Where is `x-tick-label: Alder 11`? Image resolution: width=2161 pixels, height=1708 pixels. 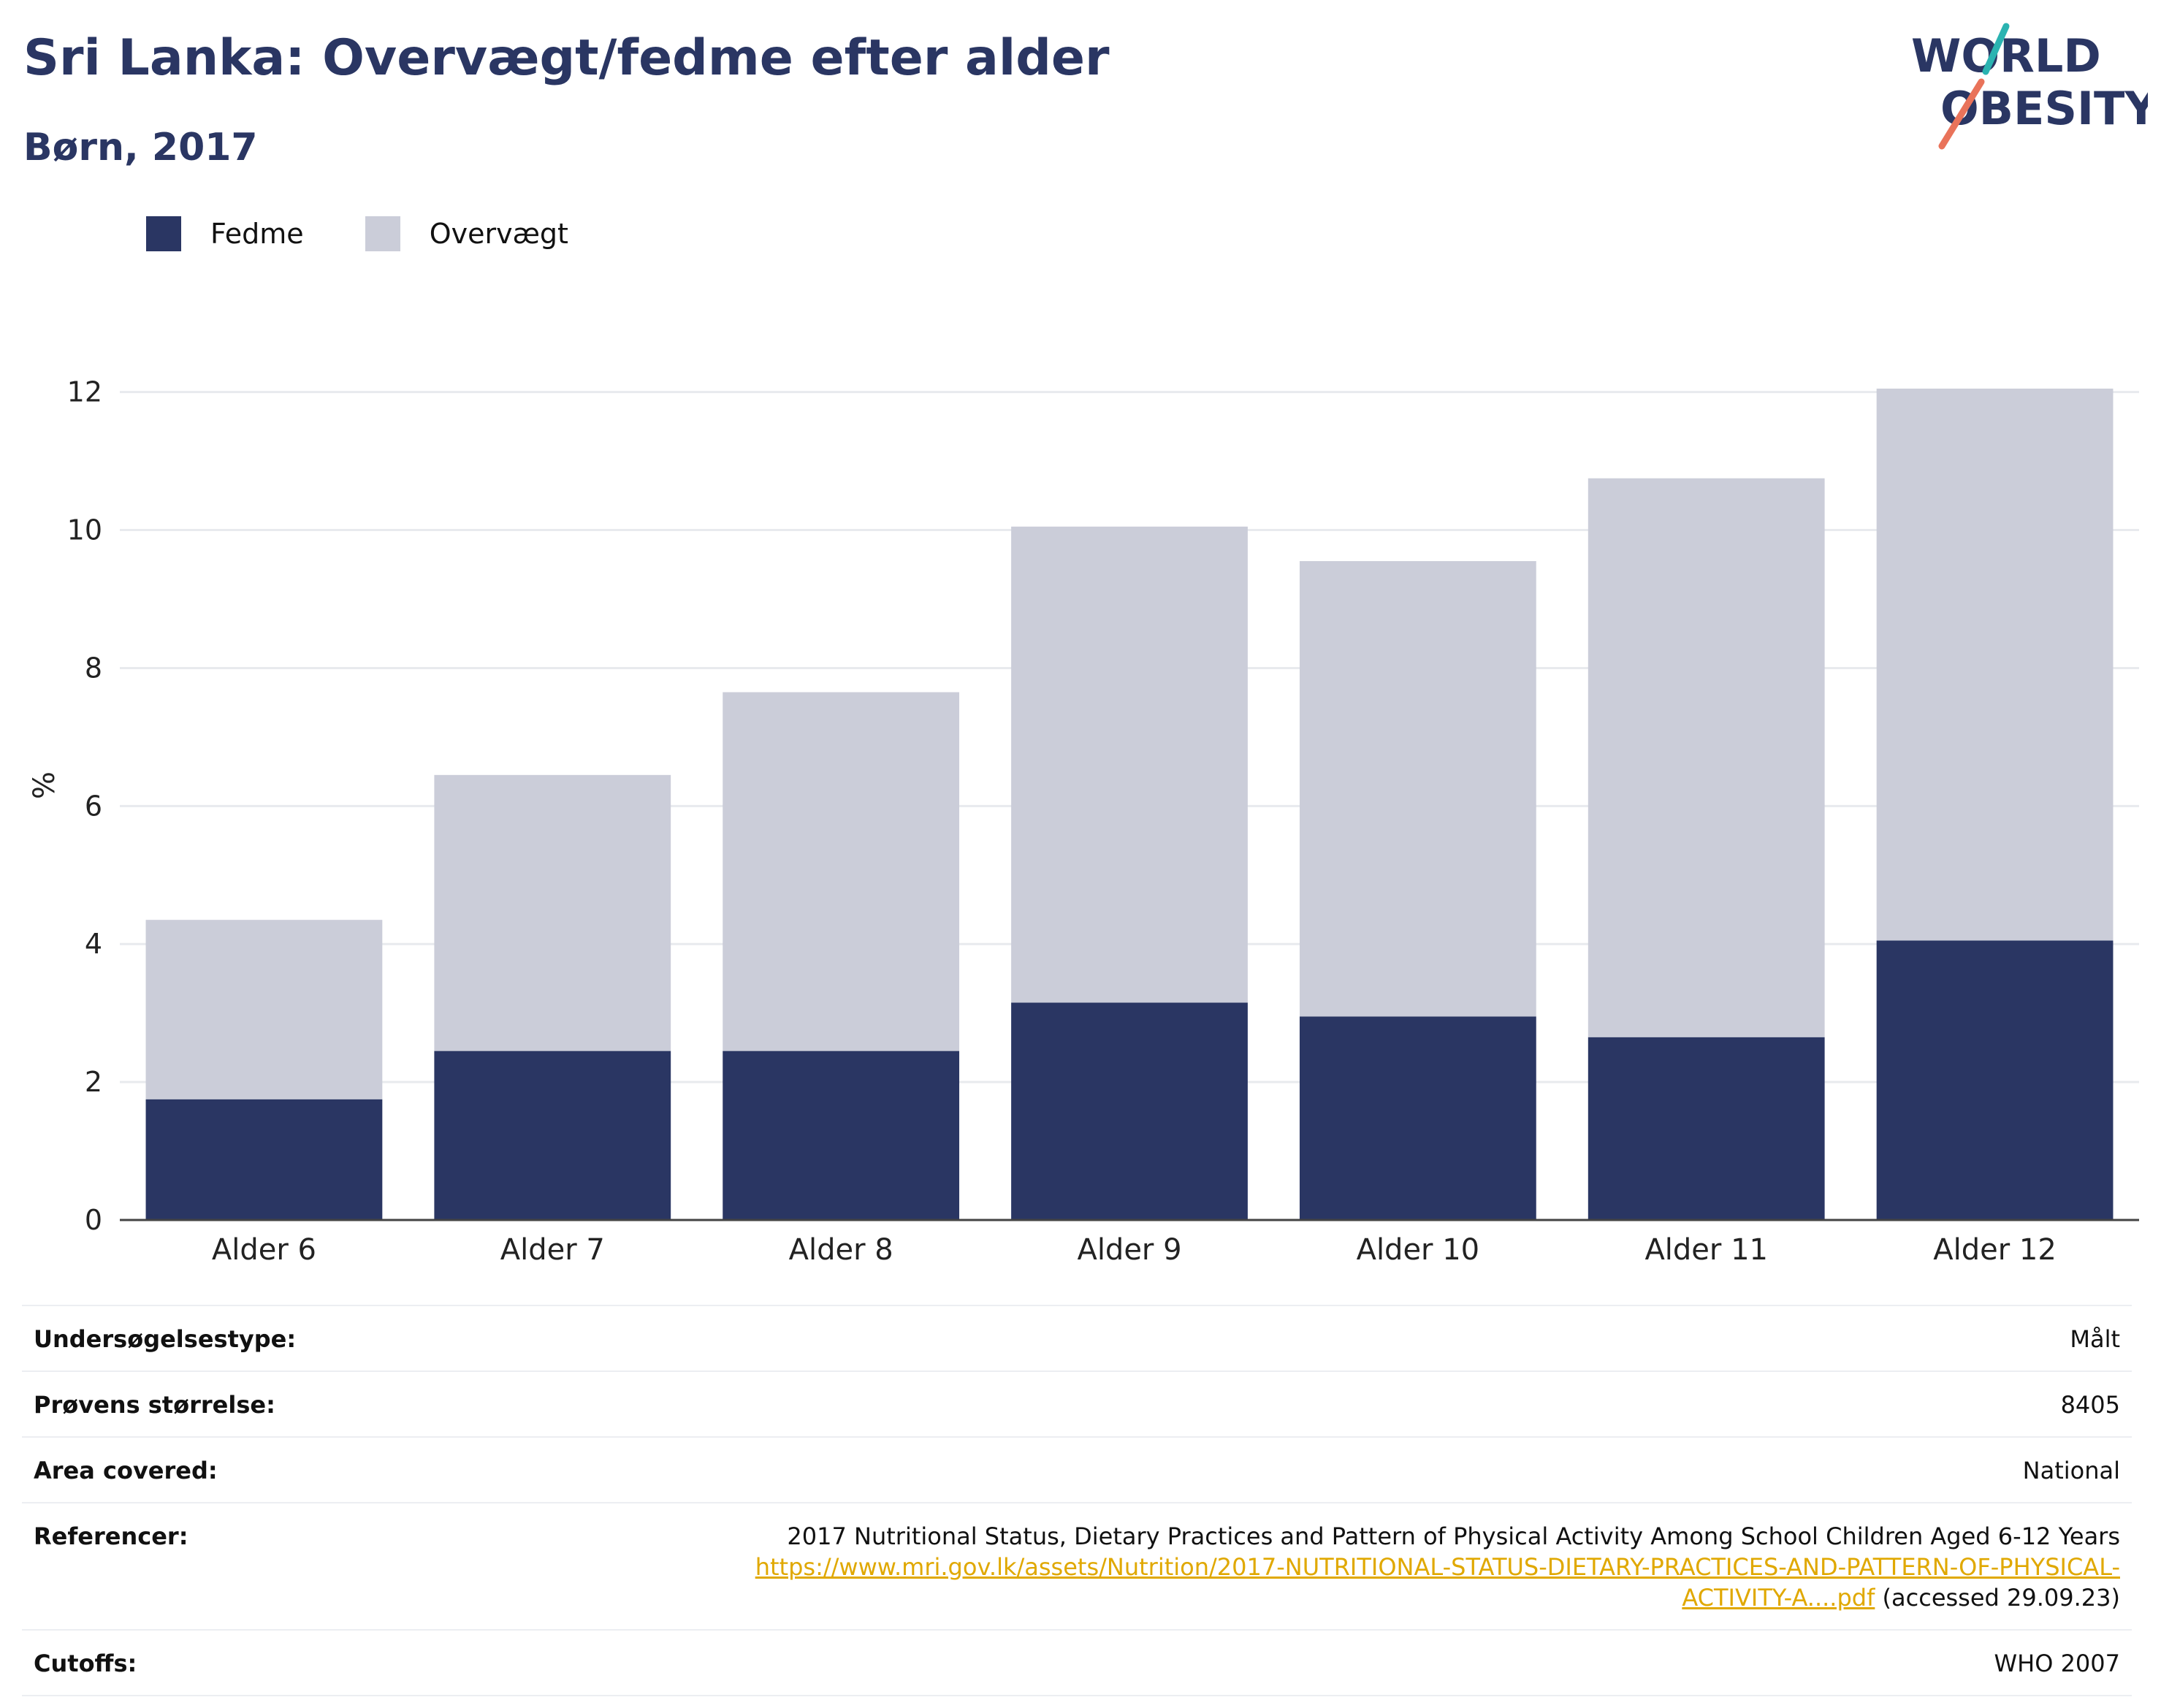 x-tick-label: Alder 11 is located at coordinates (1706, 1250).